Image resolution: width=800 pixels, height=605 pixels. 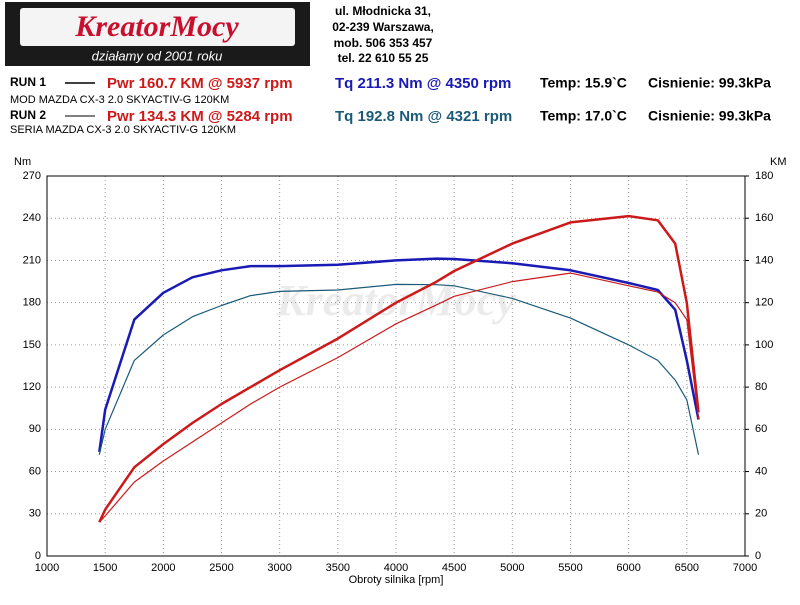 What do you see at coordinates (761, 387) in the screenshot?
I see `y2-tick-label: 80` at bounding box center [761, 387].